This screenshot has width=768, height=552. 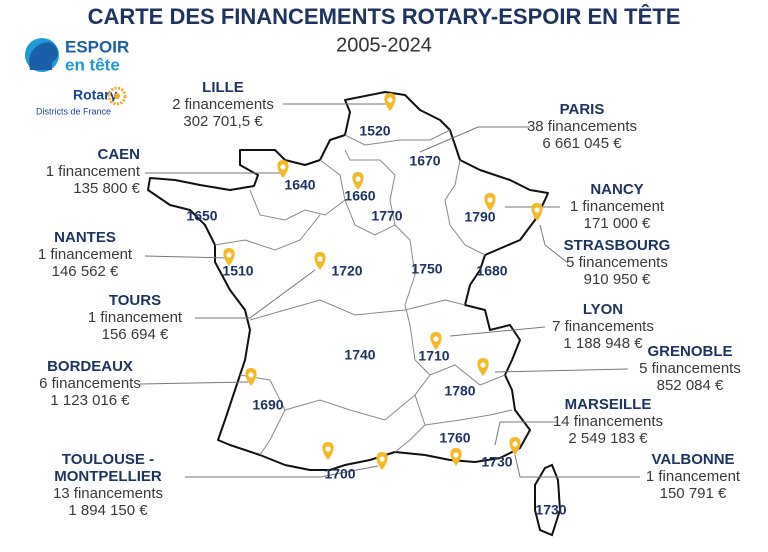 I want to click on city-amount: 1 894 150 €, so click(x=108, y=510).